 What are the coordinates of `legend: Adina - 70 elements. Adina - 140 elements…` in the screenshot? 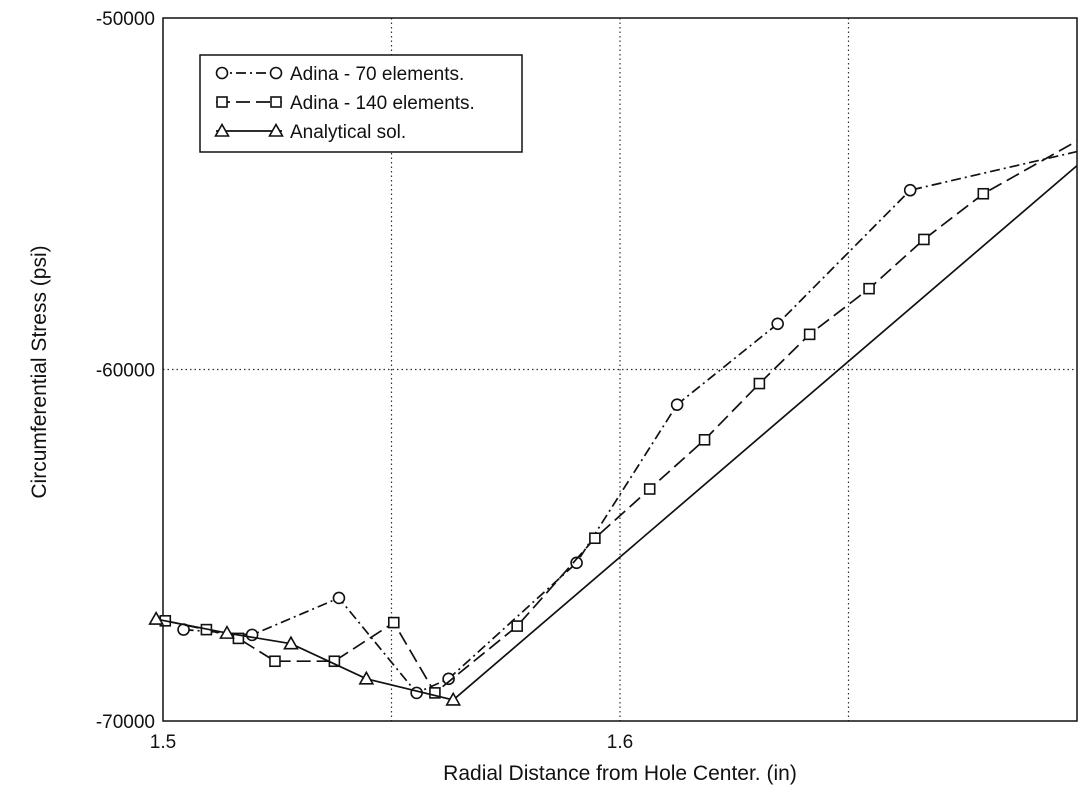 It's located at (361, 103).